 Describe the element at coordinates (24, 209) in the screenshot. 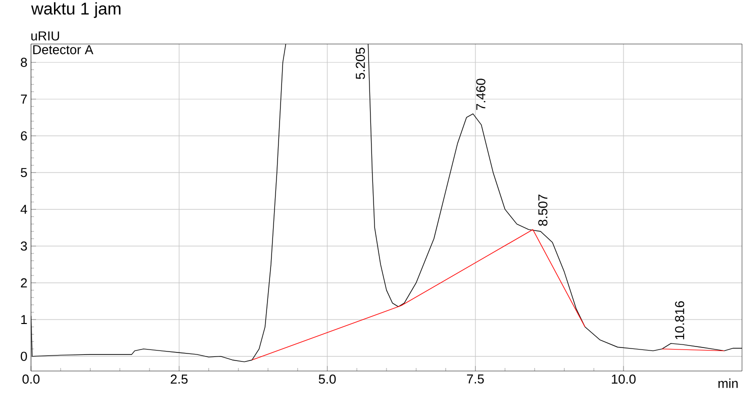

I see `y-tick-label: 4` at that location.